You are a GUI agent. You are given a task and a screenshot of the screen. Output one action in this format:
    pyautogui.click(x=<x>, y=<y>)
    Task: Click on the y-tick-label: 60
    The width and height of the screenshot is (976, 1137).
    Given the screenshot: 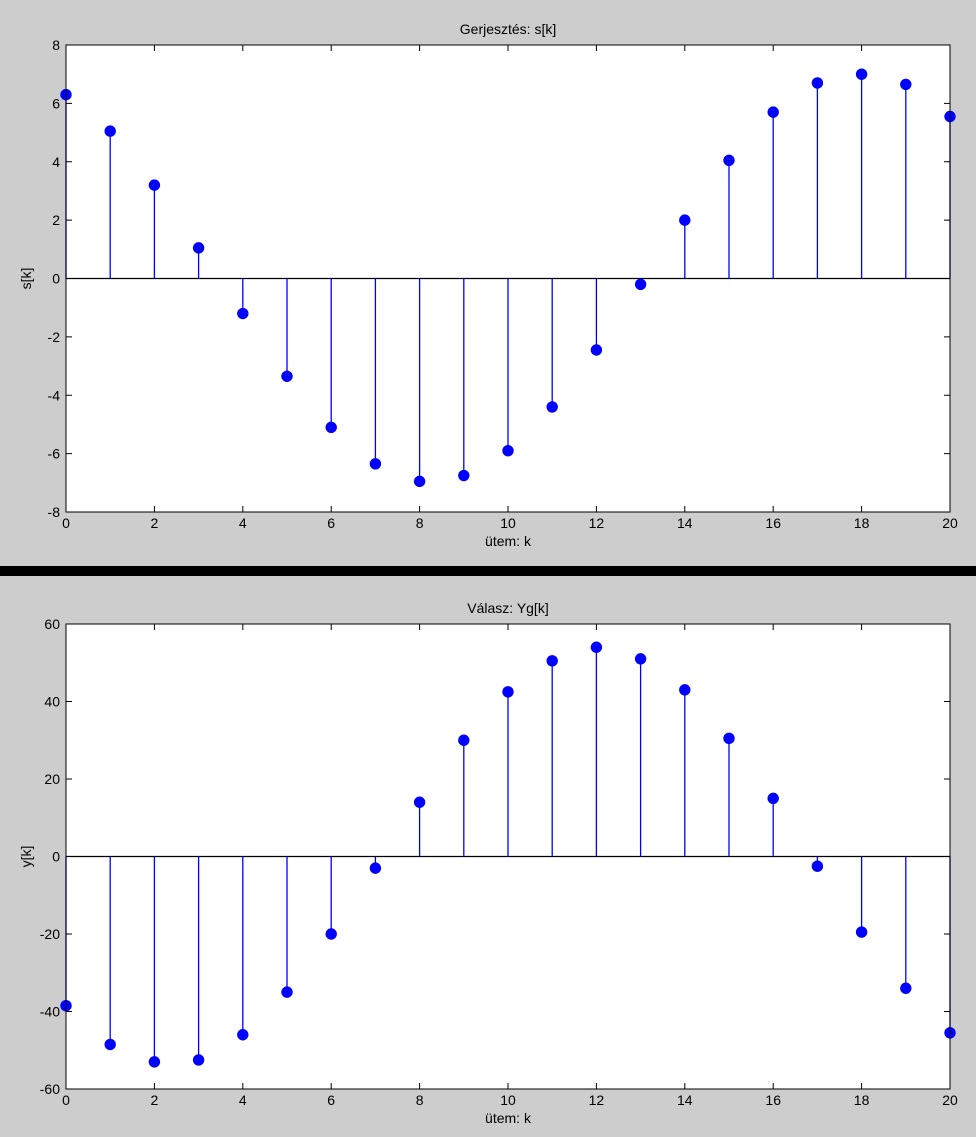 What is the action you would take?
    pyautogui.click(x=52, y=624)
    